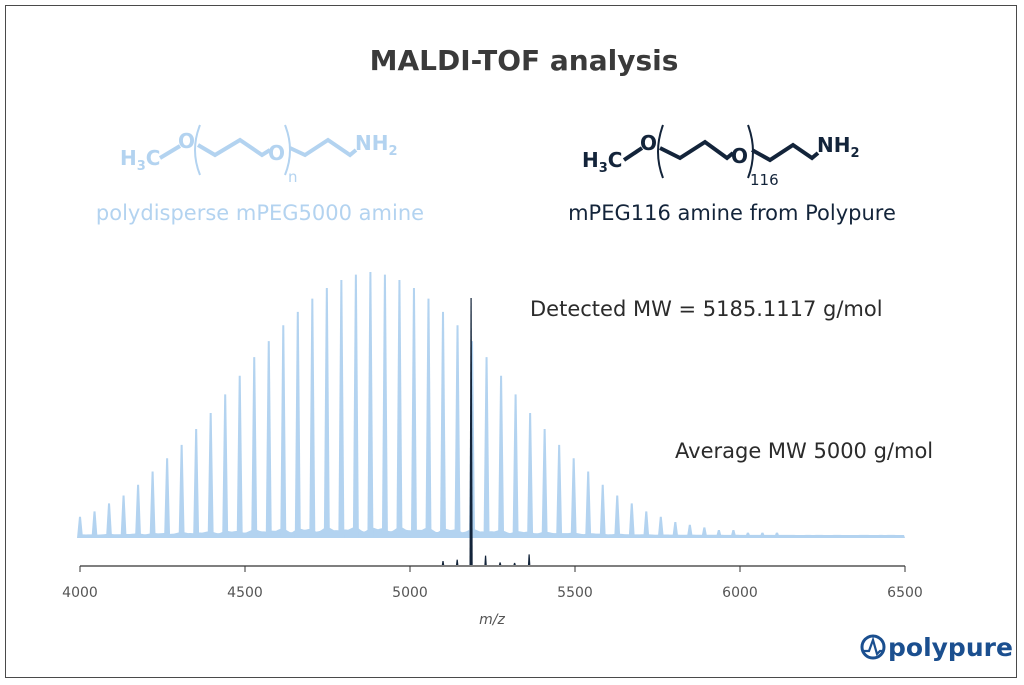 Image resolution: width=1024 pixels, height=685 pixels. What do you see at coordinates (739, 156) in the screenshot?
I see `right-oxygen-2: O` at bounding box center [739, 156].